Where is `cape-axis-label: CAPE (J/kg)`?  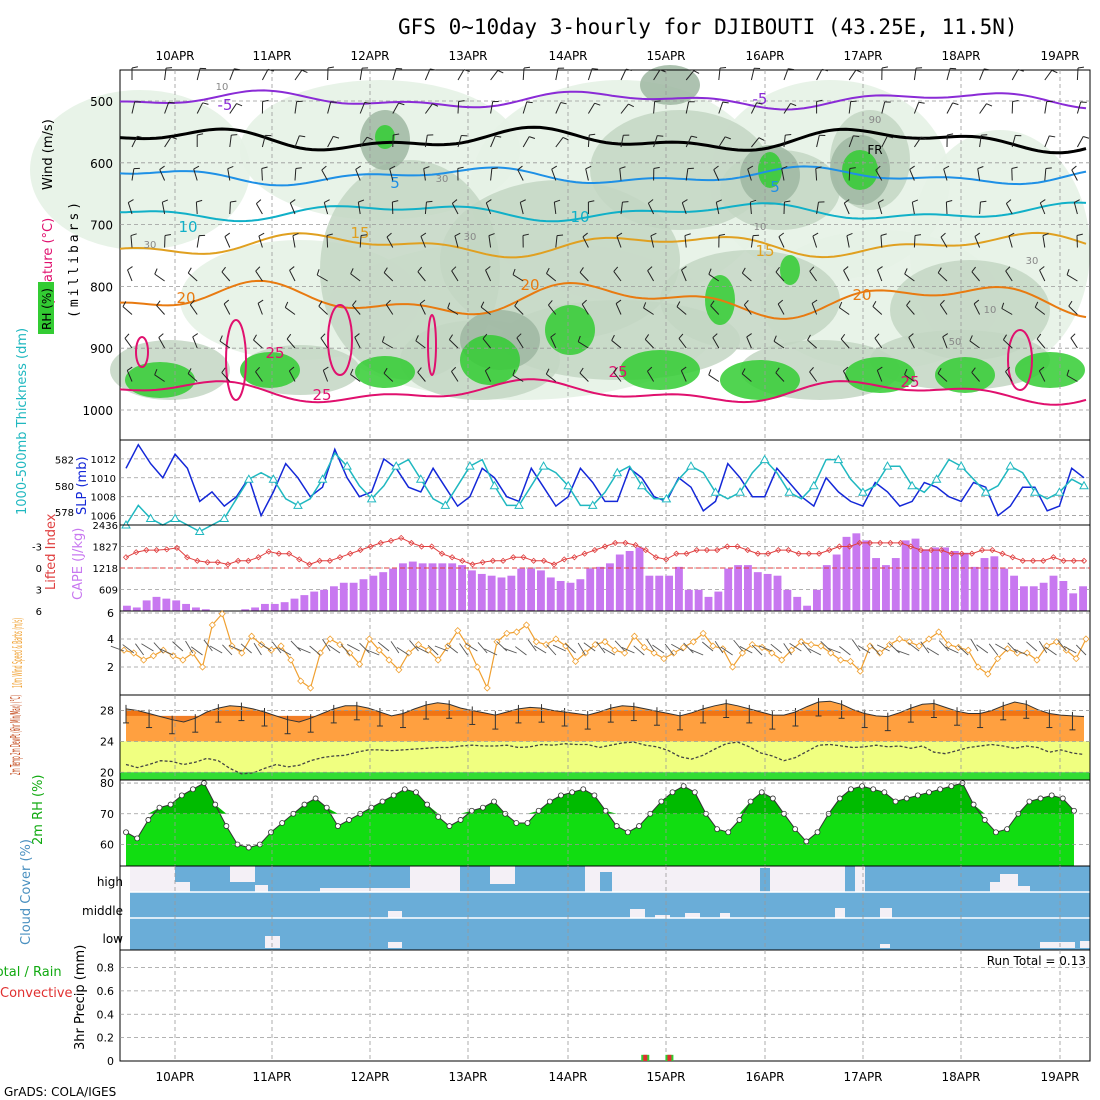
cape-axis-label: CAPE (J/kg) is located at coordinates (78, 564).